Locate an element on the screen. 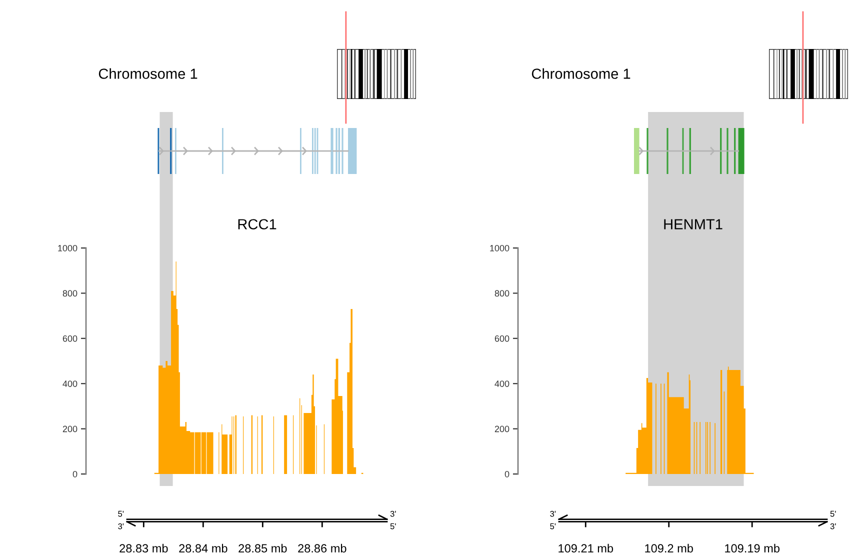 This screenshot has height=557, width=849. chart-title: RCC1 is located at coordinates (257, 224).